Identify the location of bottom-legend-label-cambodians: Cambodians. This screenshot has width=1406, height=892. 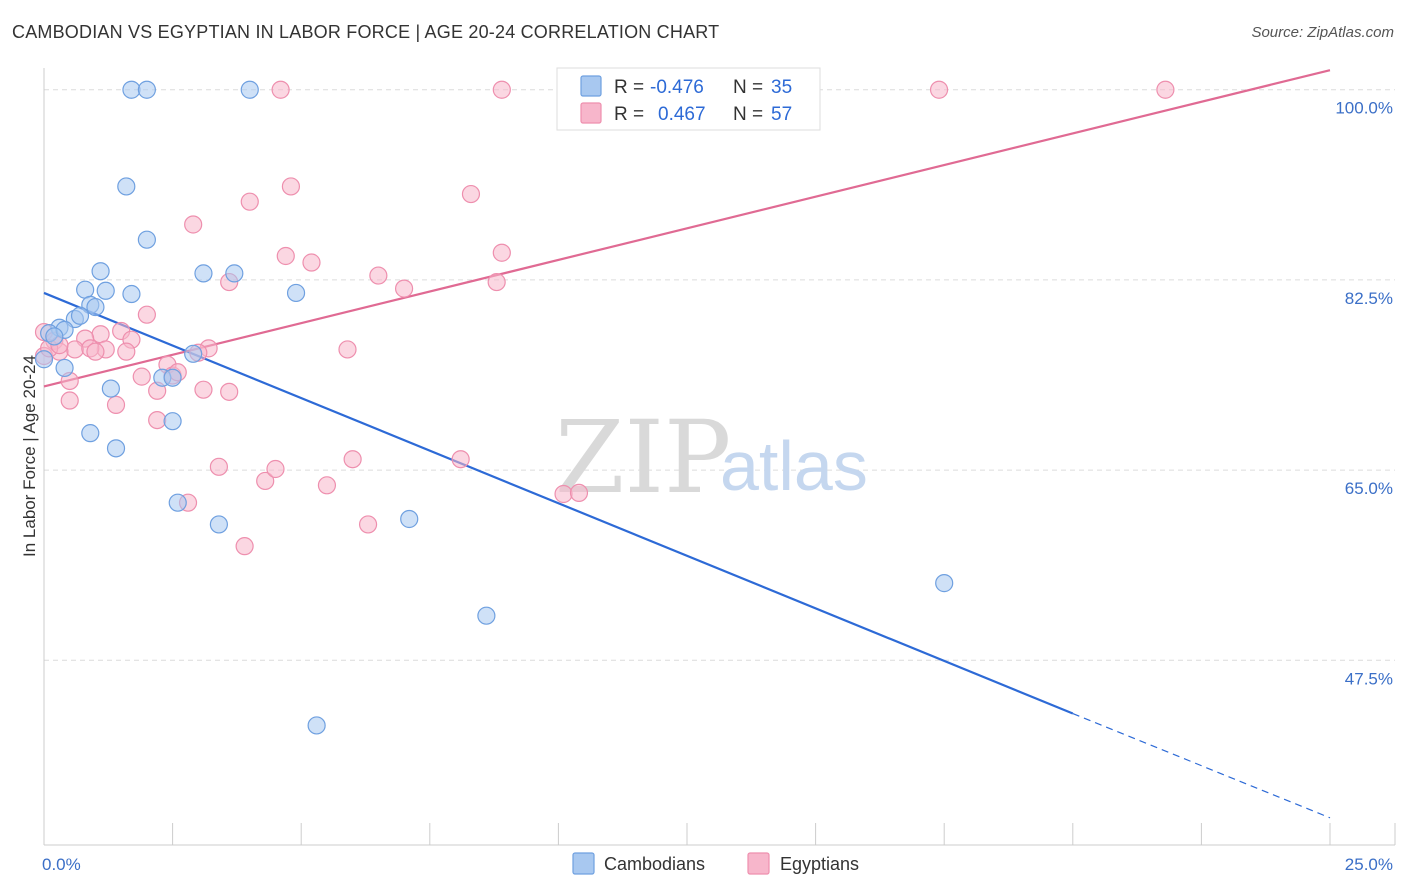
(654, 864).